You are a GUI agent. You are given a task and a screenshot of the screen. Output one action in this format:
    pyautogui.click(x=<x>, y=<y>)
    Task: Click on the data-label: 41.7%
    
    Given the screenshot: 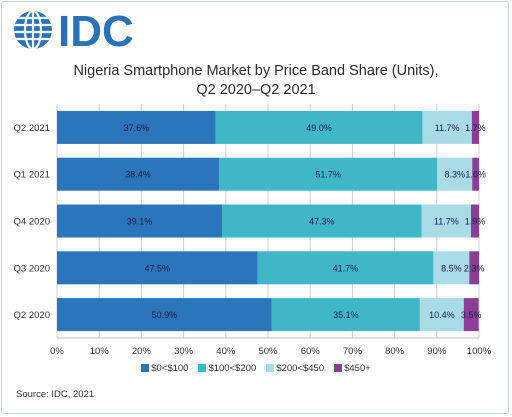 What is the action you would take?
    pyautogui.click(x=346, y=268)
    